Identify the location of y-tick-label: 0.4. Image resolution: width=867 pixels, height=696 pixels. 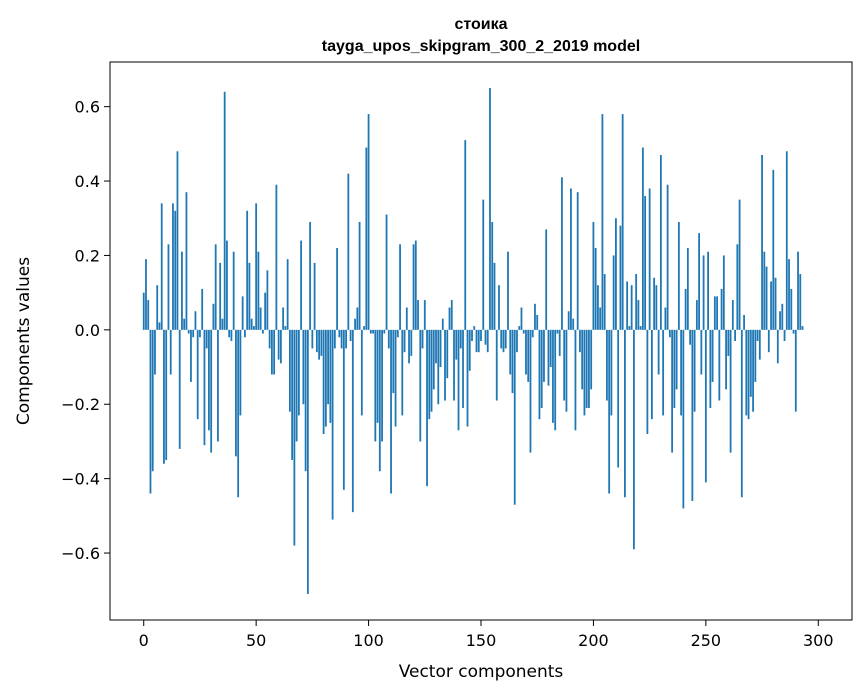
(87, 181).